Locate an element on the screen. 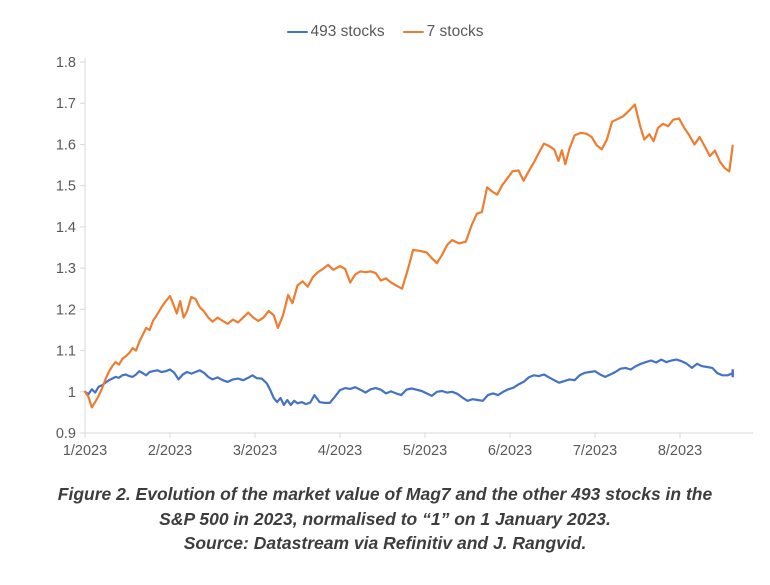 The height and width of the screenshot is (585, 770). legend-label-493-stocks: 493 stocks is located at coordinates (347, 31).